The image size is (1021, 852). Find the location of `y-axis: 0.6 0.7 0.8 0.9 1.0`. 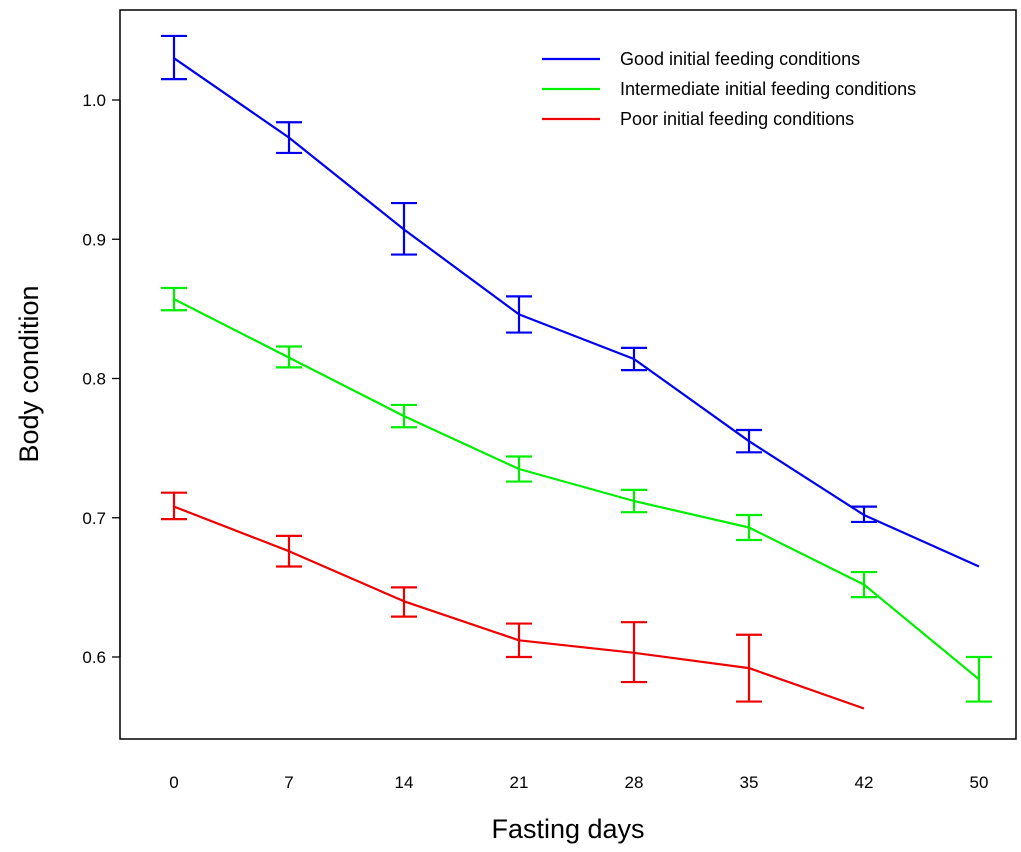

y-axis: 0.6 0.7 0.8 0.9 1.0 is located at coordinates (101, 379).